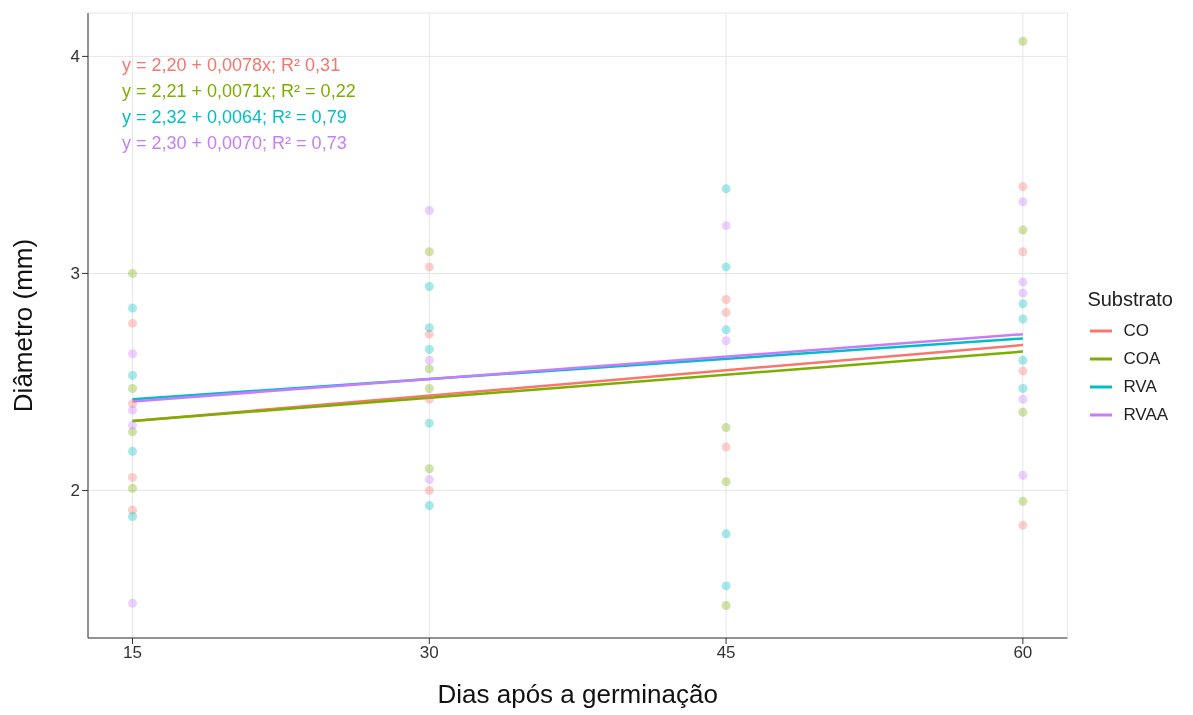  What do you see at coordinates (23, 325) in the screenshot?
I see `y-axis-title: Diâmetro (mm)` at bounding box center [23, 325].